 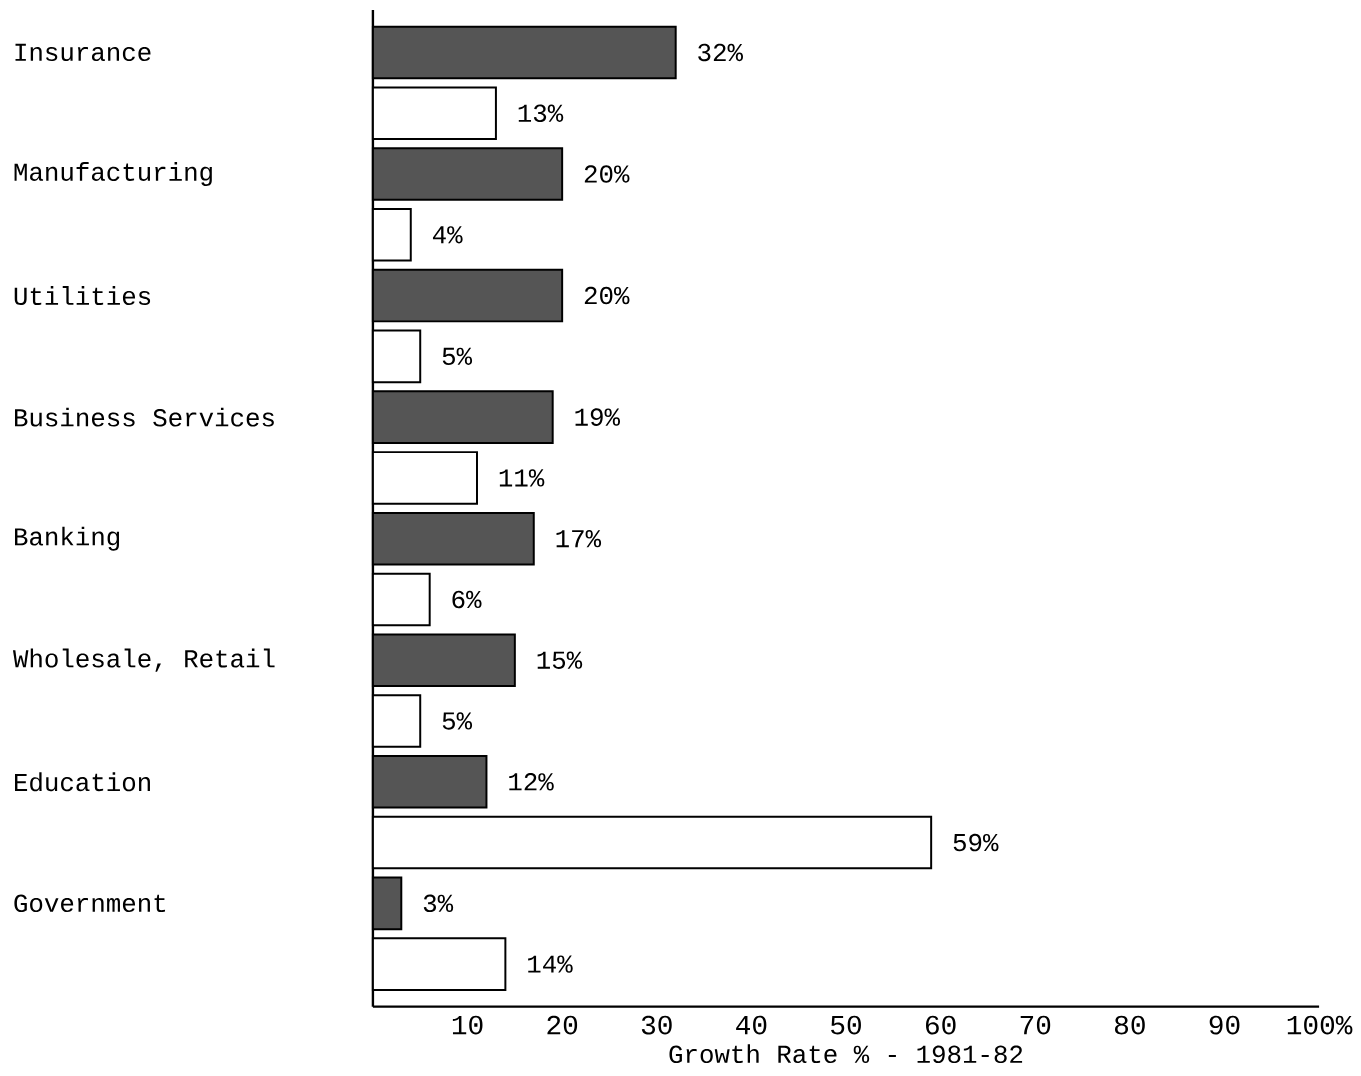 I want to click on data-label: 32%, so click(x=721, y=52).